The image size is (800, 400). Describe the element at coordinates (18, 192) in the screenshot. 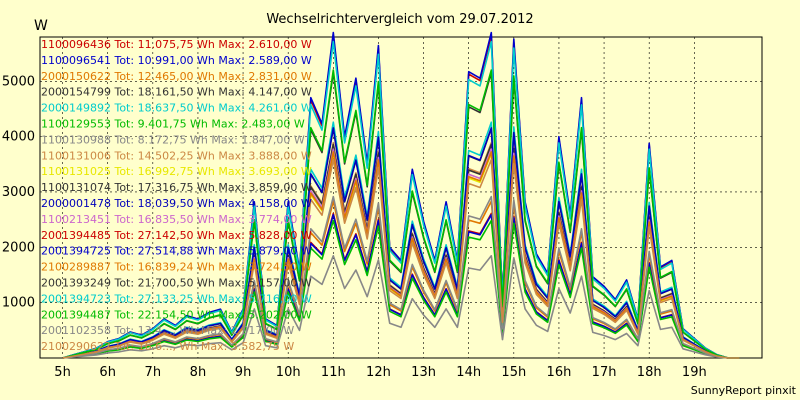

I see `y-tick-label: 3000` at that location.